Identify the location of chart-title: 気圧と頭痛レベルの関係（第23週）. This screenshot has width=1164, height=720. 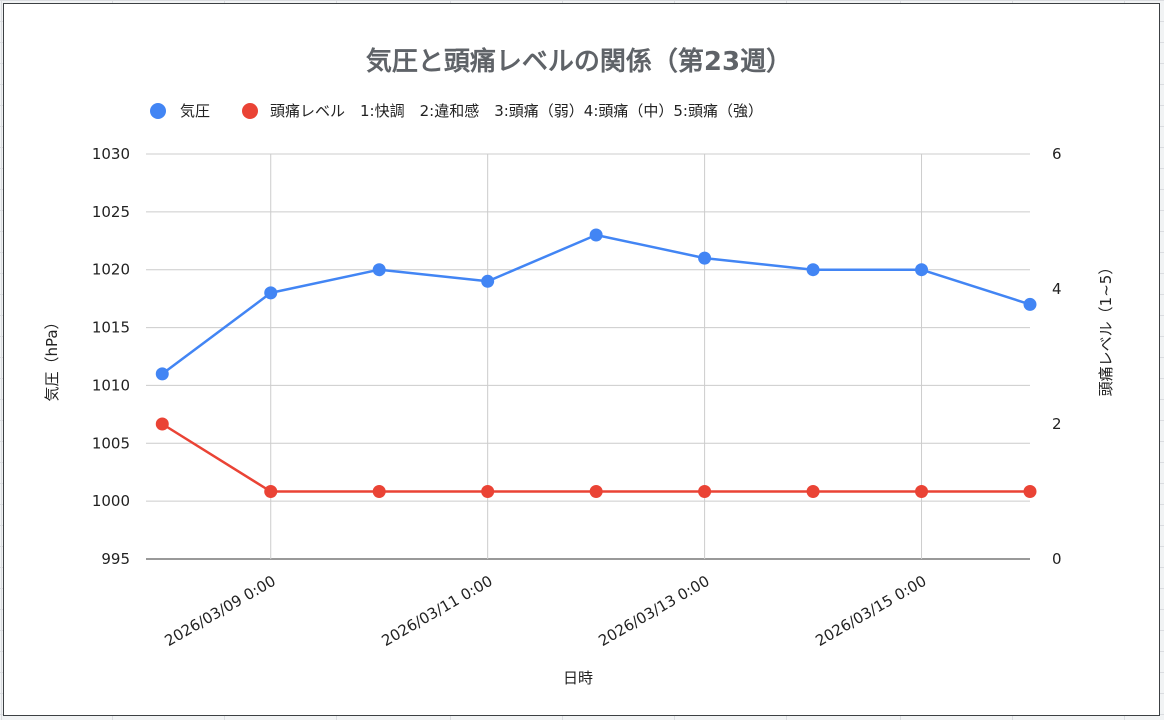
(579, 61).